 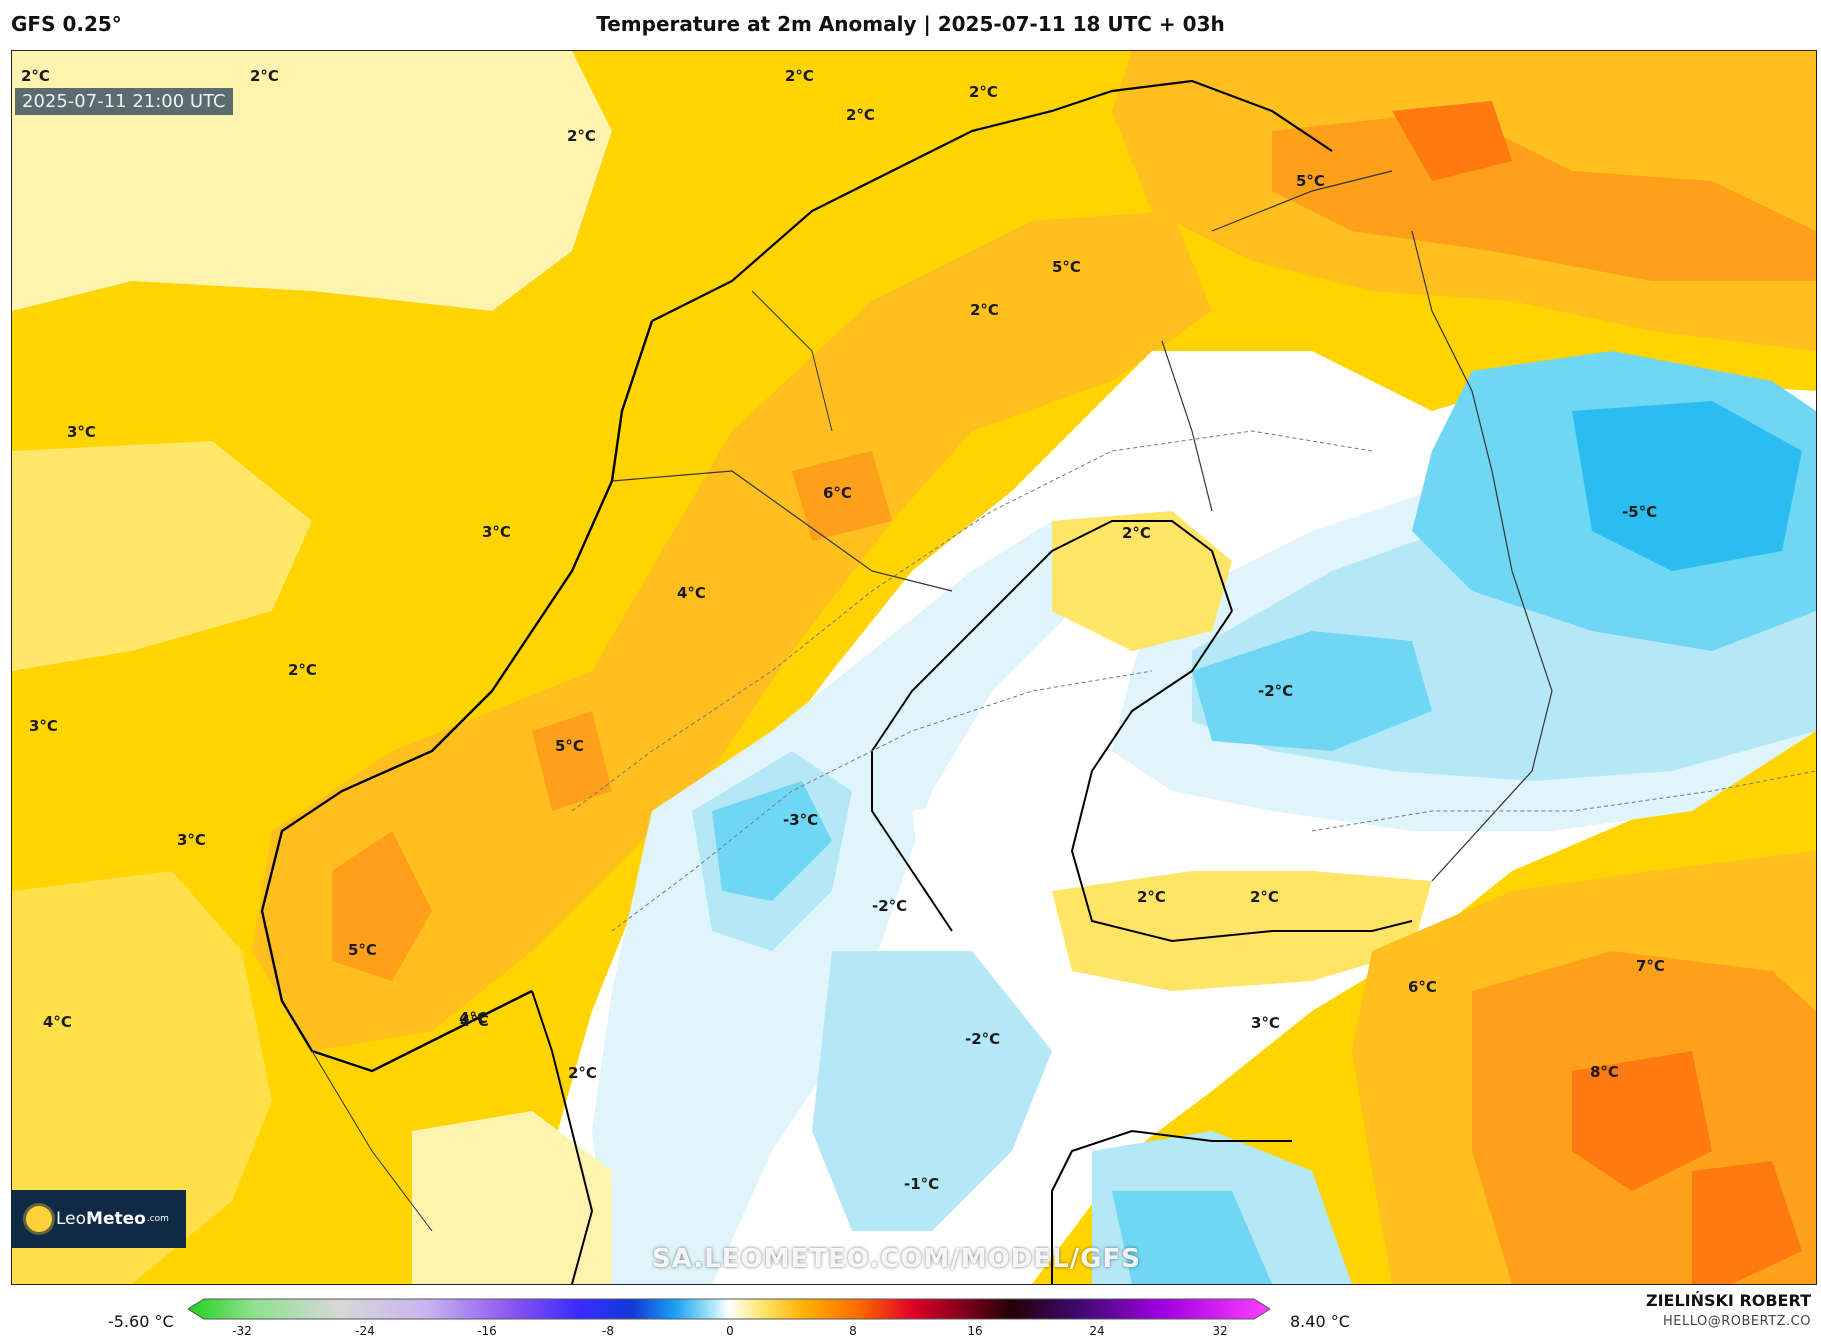 I want to click on scale-tick: 16, so click(x=975, y=1331).